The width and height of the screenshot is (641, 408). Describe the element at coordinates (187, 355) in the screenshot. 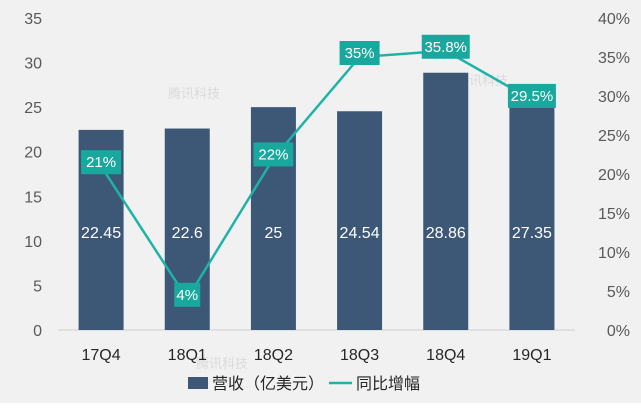

I see `x-axis-tick: 18Q1` at that location.